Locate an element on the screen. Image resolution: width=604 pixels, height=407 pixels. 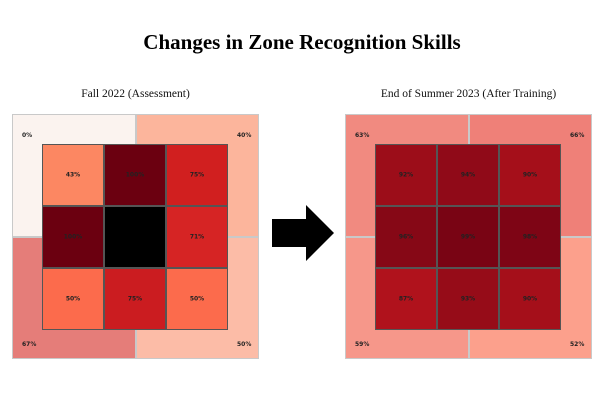
right-arrow-icon is located at coordinates (303, 233).